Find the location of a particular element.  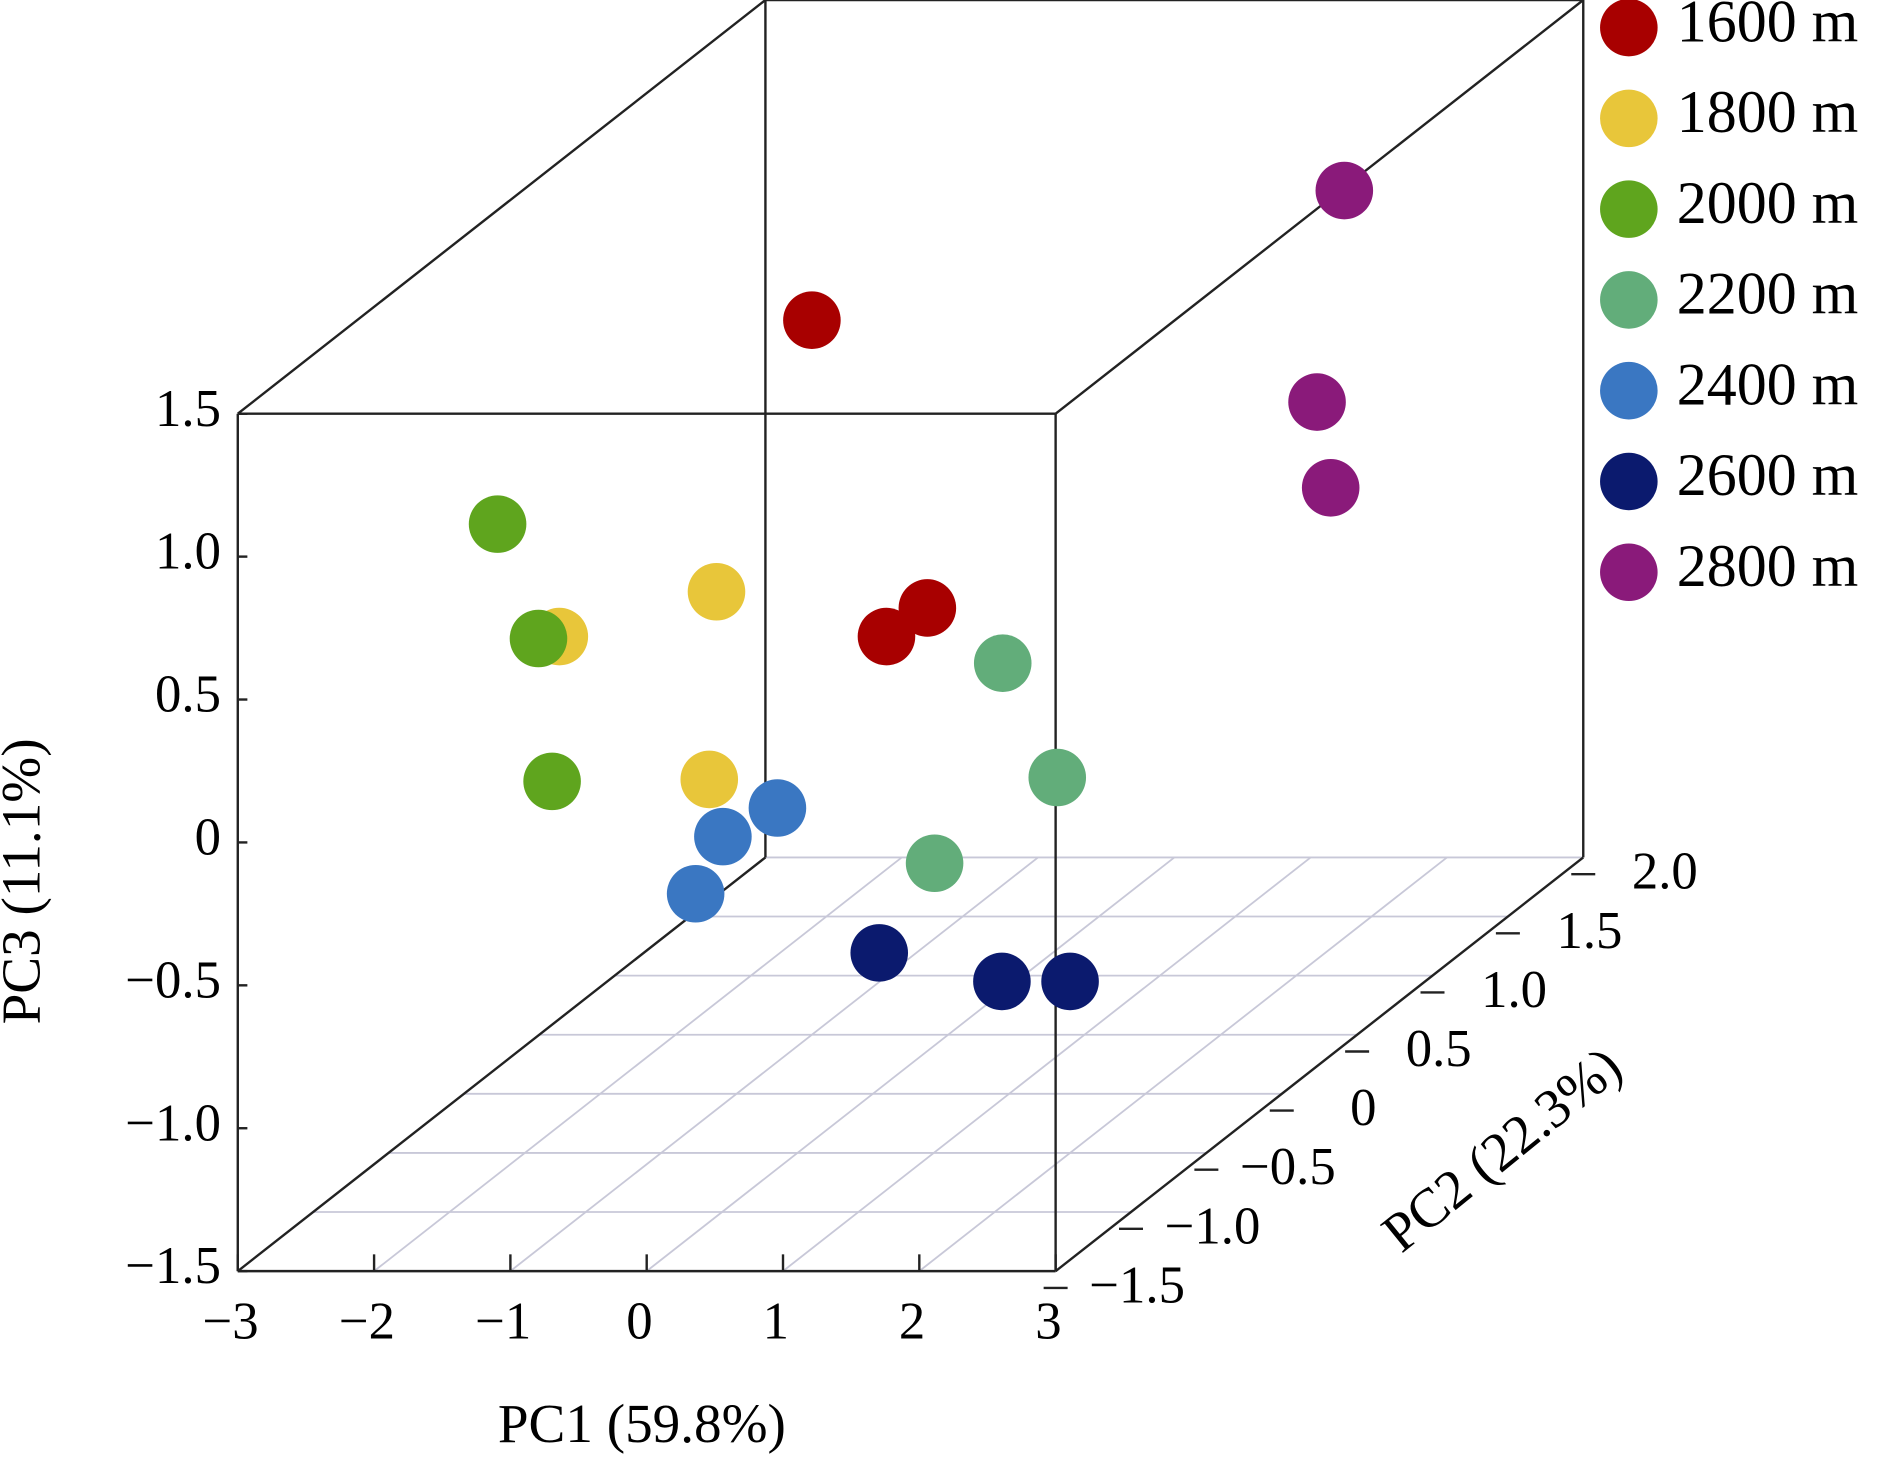

y-tick-label: −1.0 is located at coordinates (1213, 1226).